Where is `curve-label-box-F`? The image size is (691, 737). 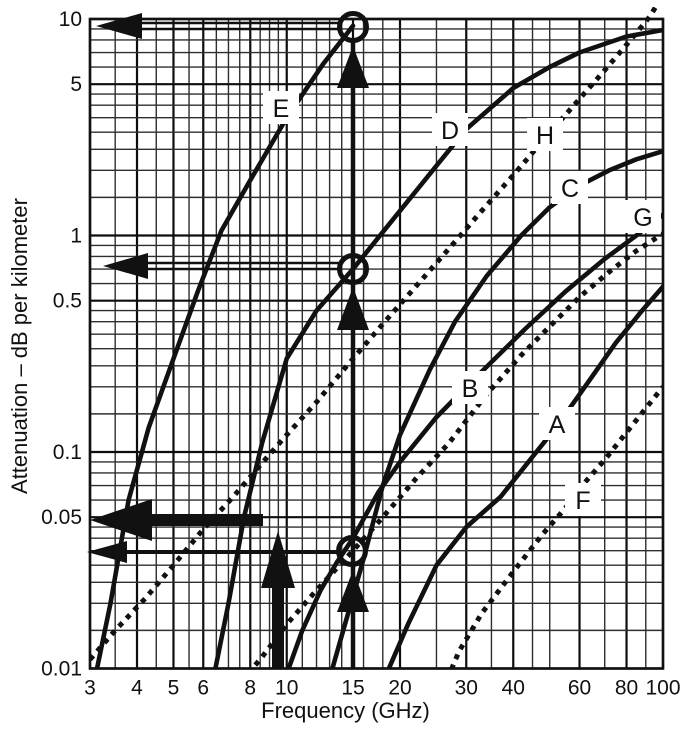
curve-label-box-F is located at coordinates (583, 499).